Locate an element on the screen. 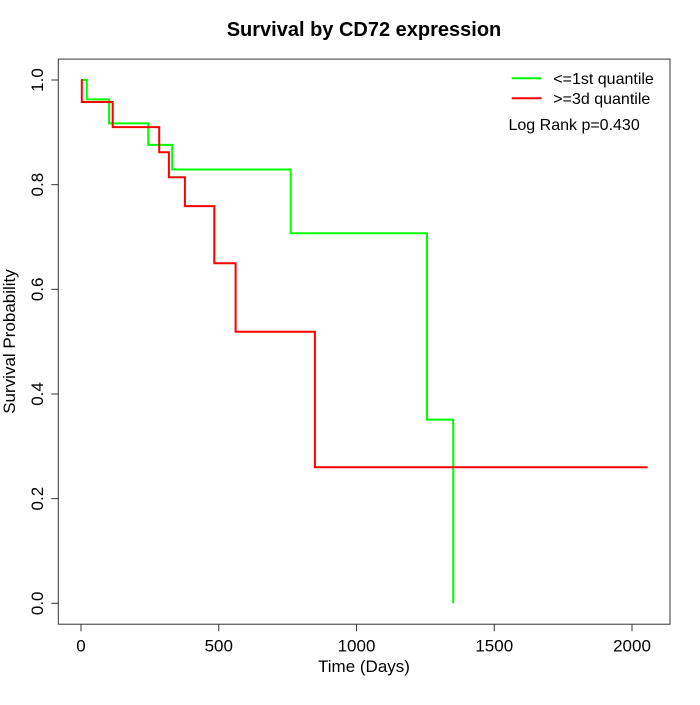  x-tick-label: 1500 is located at coordinates (494, 646).